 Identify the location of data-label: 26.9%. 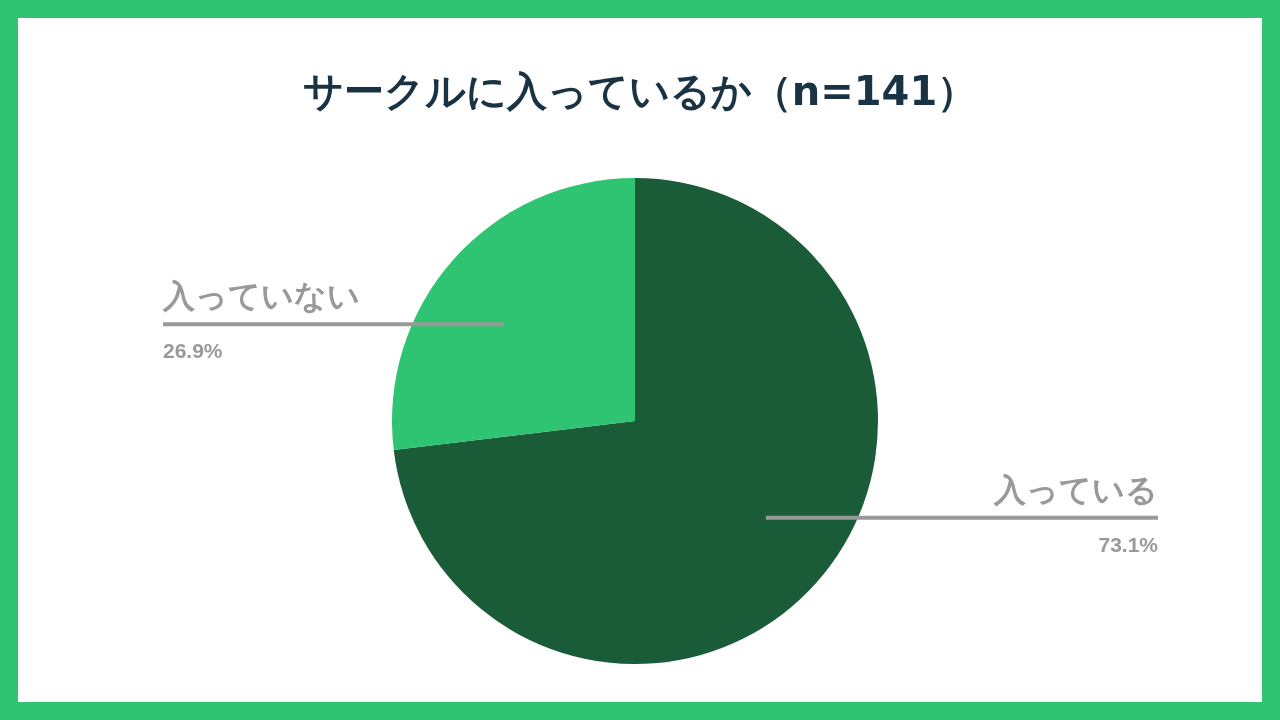
(193, 351).